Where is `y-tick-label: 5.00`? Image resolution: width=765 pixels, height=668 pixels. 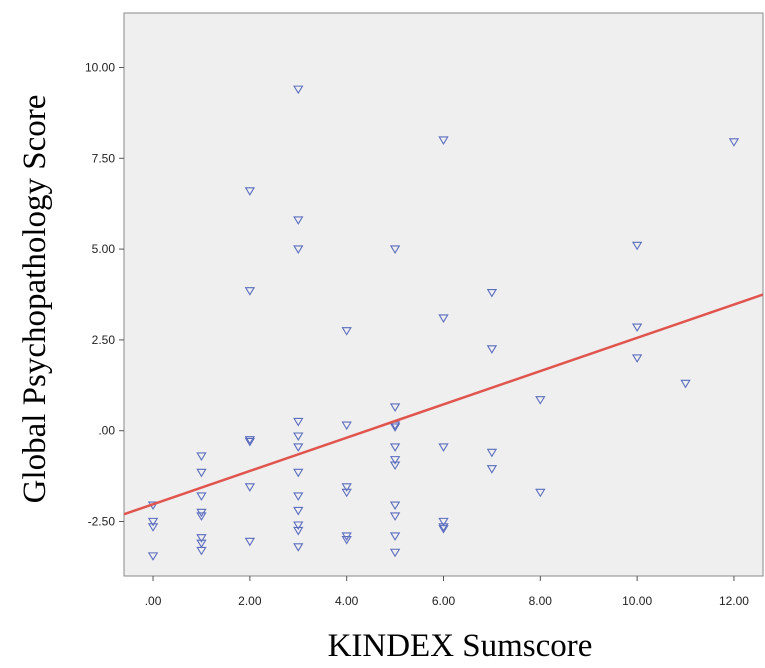 y-tick-label: 5.00 is located at coordinates (104, 249).